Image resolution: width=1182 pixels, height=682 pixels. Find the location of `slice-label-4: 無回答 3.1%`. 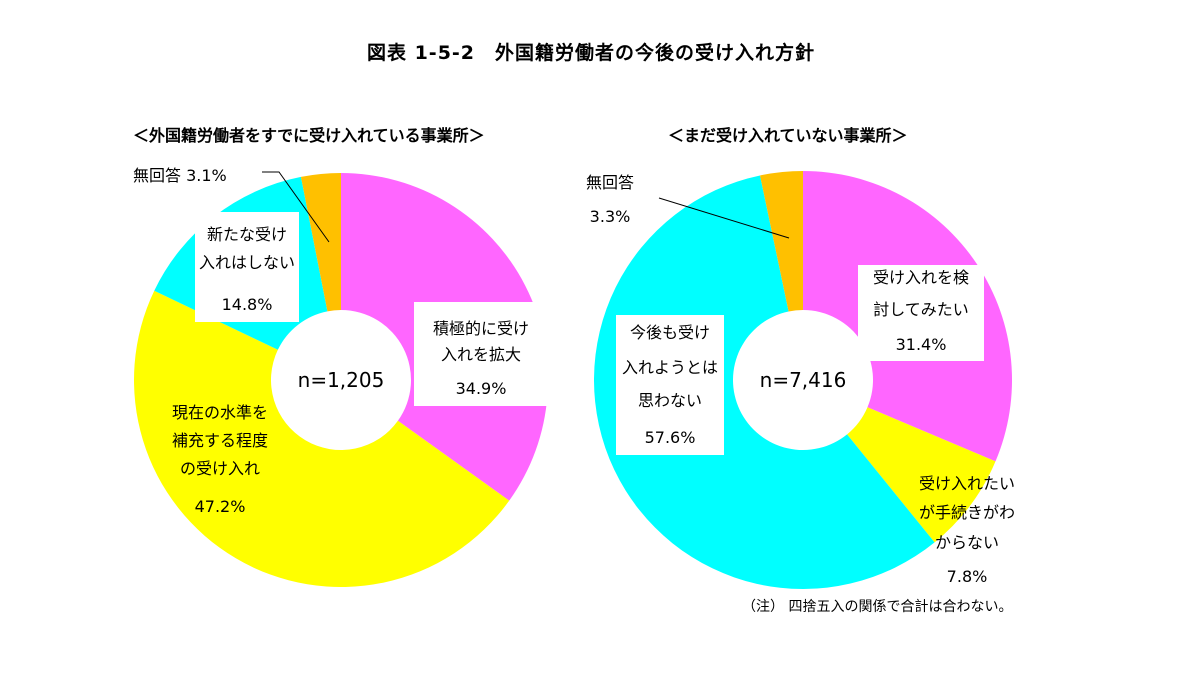

slice-label-4: 無回答 3.1% is located at coordinates (180, 175).